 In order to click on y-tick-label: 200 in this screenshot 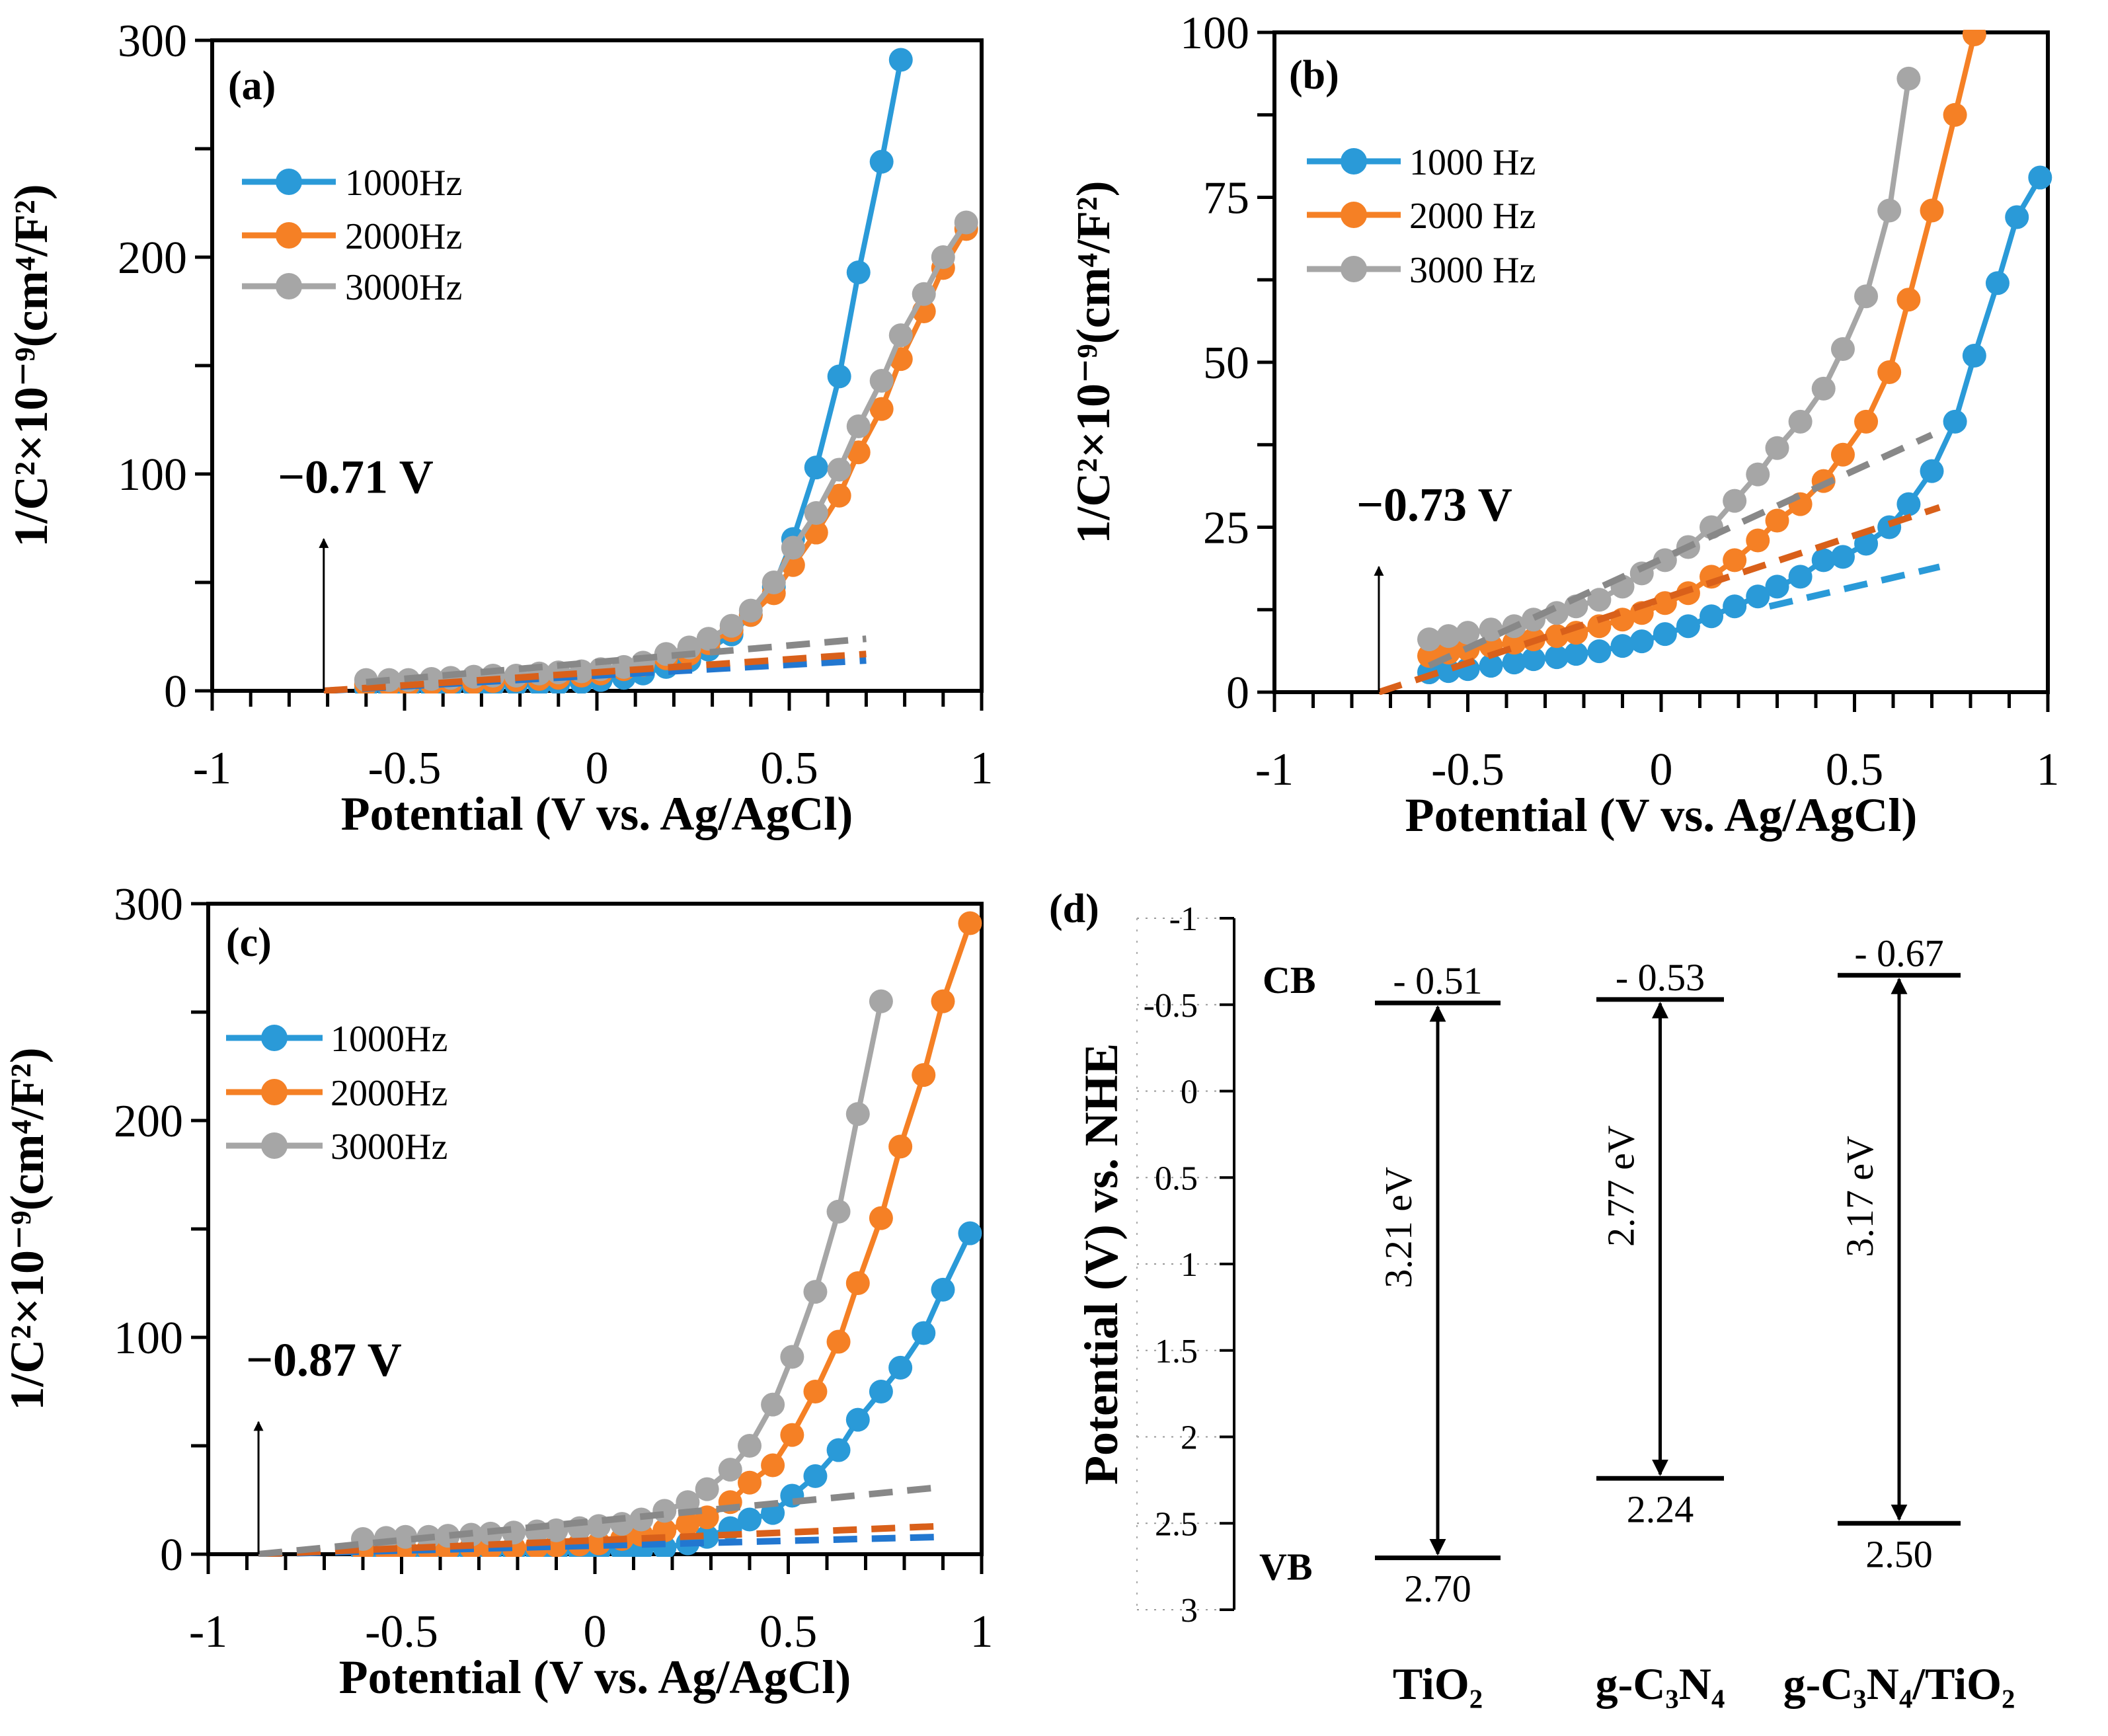, I will do `click(148, 1121)`.